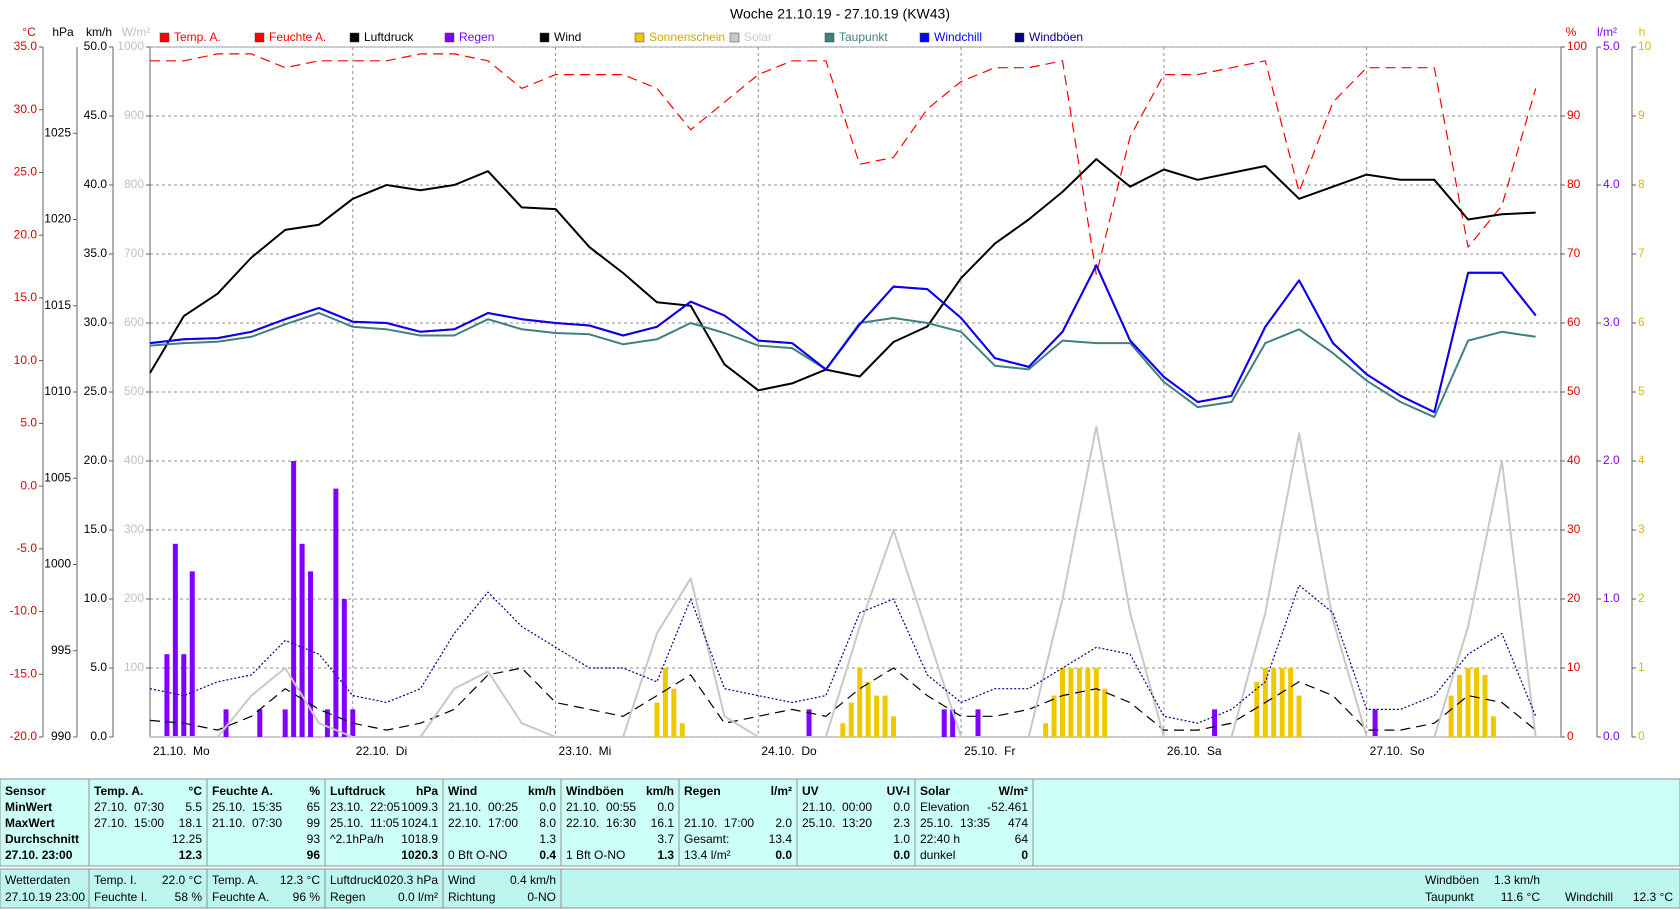 This screenshot has height=909, width=1680. Describe the element at coordinates (843, 654) in the screenshot. I see `series-line` at that location.